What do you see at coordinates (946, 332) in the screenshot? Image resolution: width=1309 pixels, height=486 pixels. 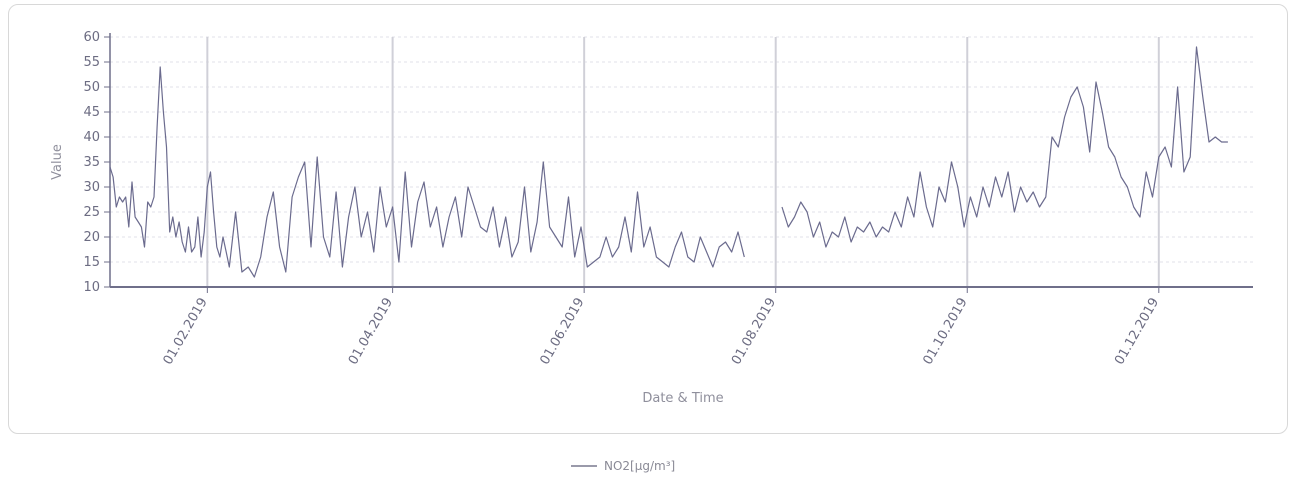 I see `x-tick-label: 01.10.2019` at bounding box center [946, 332].